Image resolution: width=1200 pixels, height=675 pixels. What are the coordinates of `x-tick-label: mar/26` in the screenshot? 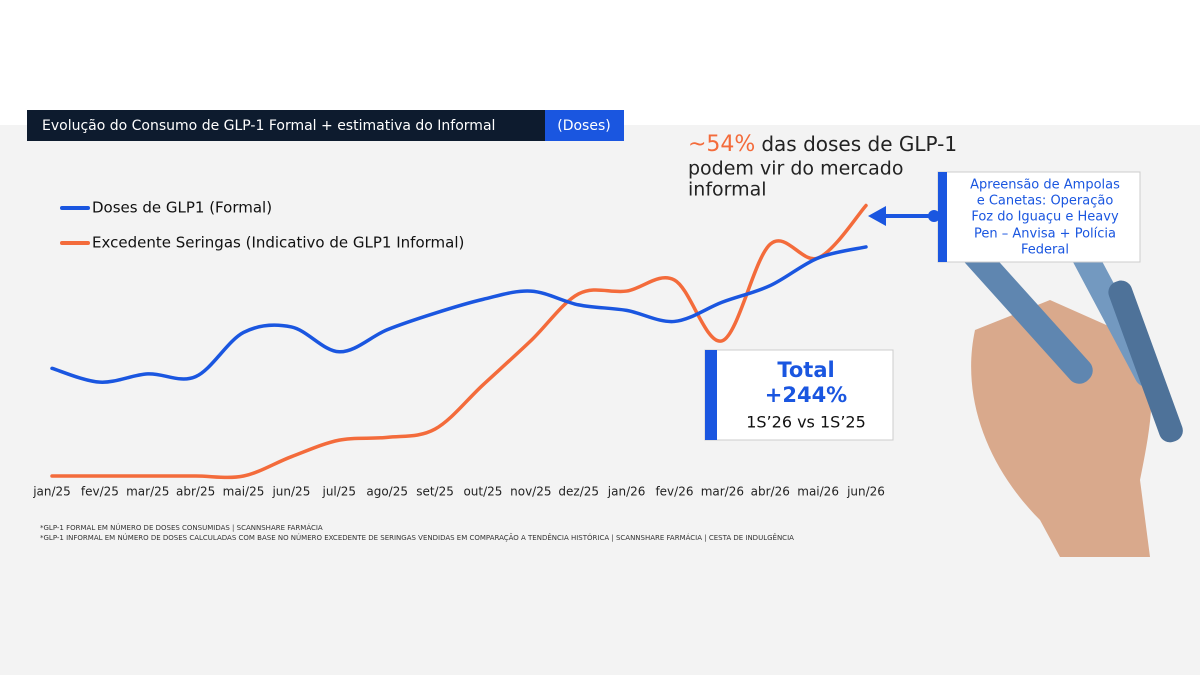 It's located at (722, 492).